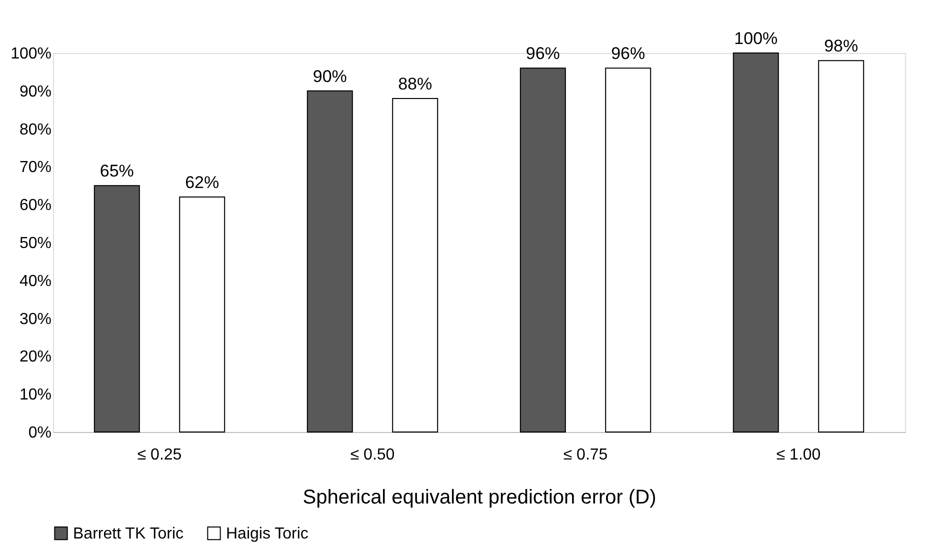 Image resolution: width=925 pixels, height=557 pixels. I want to click on y-tick-label: 100%, so click(31, 54).